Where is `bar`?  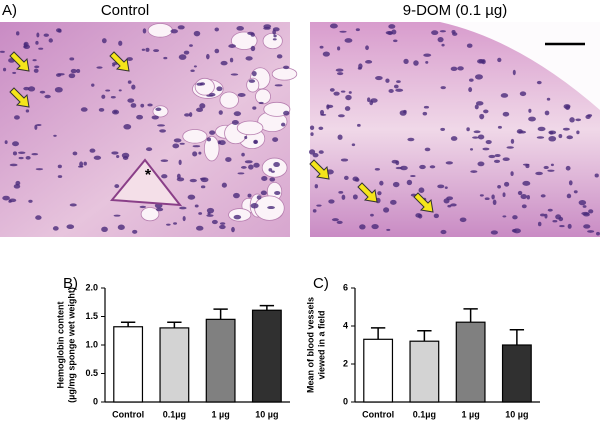 bar is located at coordinates (470, 362).